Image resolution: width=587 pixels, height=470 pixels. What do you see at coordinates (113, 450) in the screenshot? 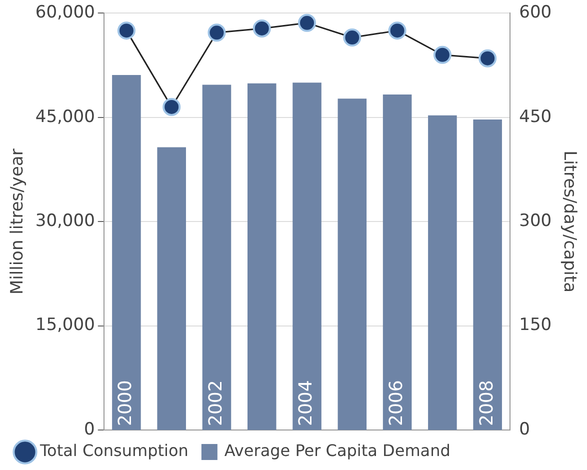
I see `legend-label: Total Consumption` at bounding box center [113, 450].